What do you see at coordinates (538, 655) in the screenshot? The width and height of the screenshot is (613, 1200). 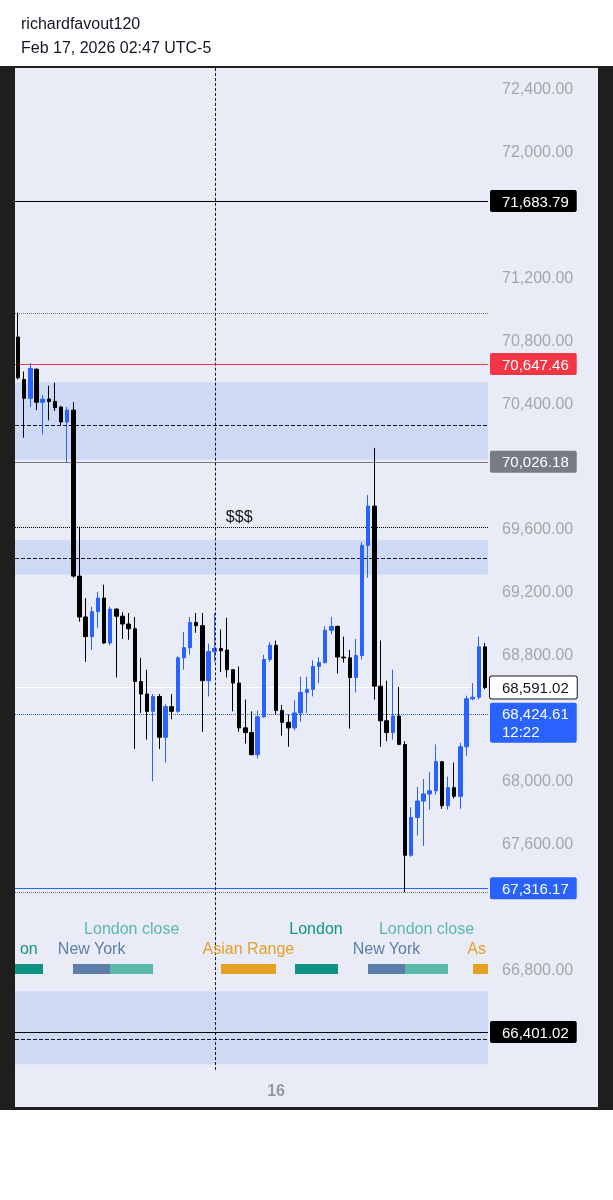 I see `y-tick-label: 68,800.00` at bounding box center [538, 655].